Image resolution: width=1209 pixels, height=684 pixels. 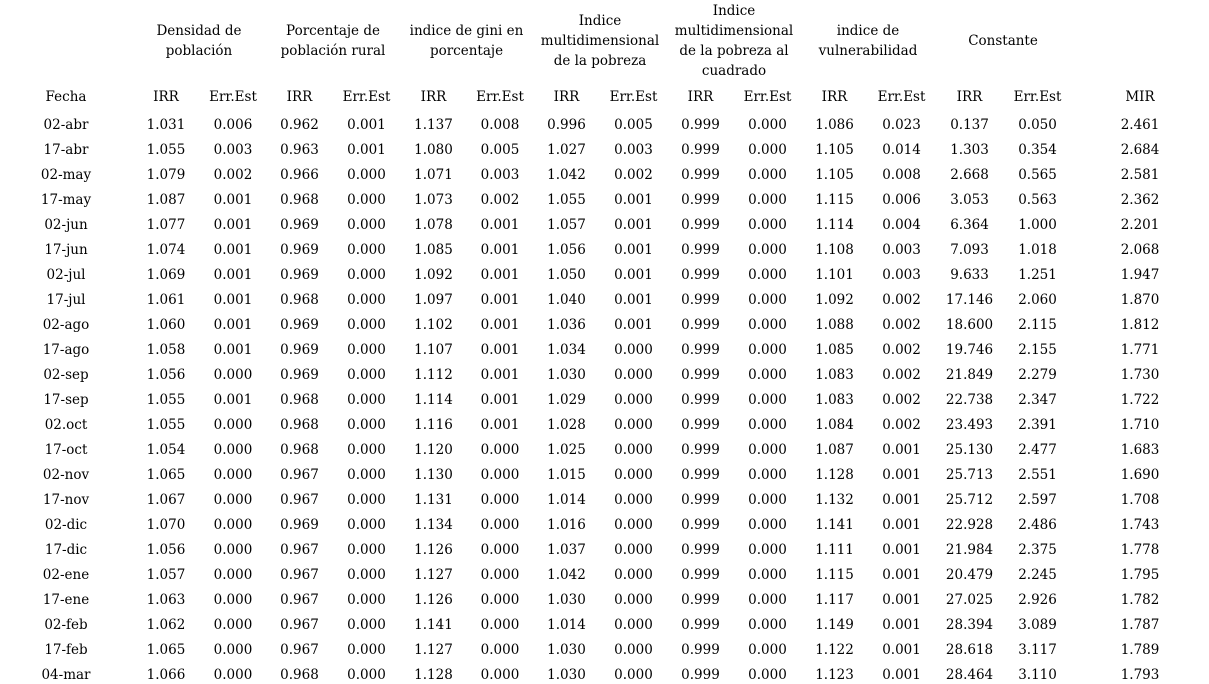 What do you see at coordinates (1037, 524) in the screenshot?
I see `cell-value: 2.486` at bounding box center [1037, 524].